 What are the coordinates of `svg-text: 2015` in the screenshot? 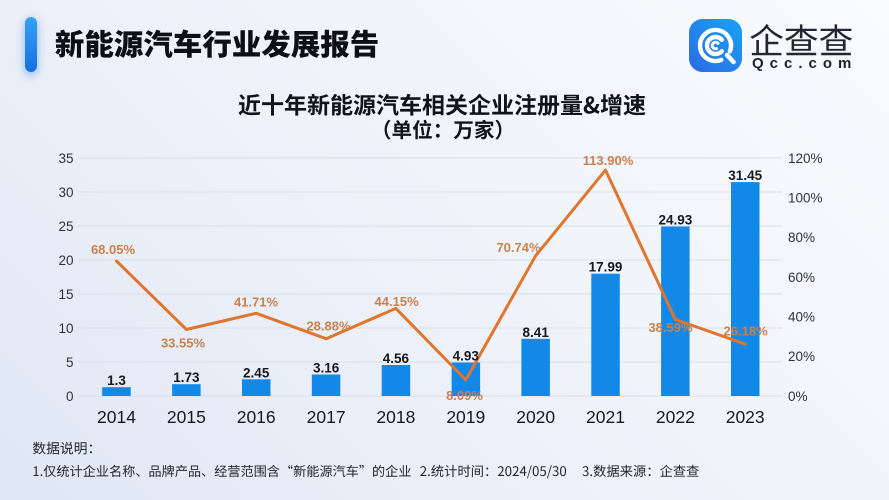 It's located at (186, 417).